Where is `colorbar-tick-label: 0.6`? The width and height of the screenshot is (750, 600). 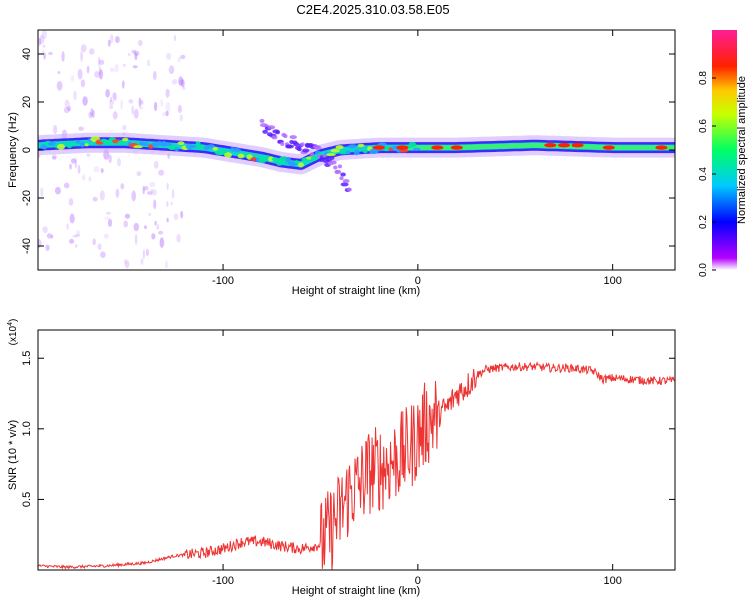 colorbar-tick-label: 0.6 is located at coordinates (703, 126).